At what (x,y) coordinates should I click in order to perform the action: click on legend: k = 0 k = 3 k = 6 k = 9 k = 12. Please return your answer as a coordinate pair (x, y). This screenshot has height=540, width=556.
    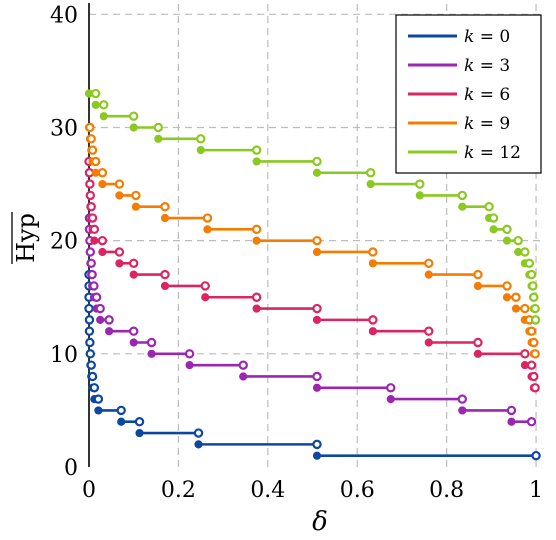
    Looking at the image, I should click on (468, 94).